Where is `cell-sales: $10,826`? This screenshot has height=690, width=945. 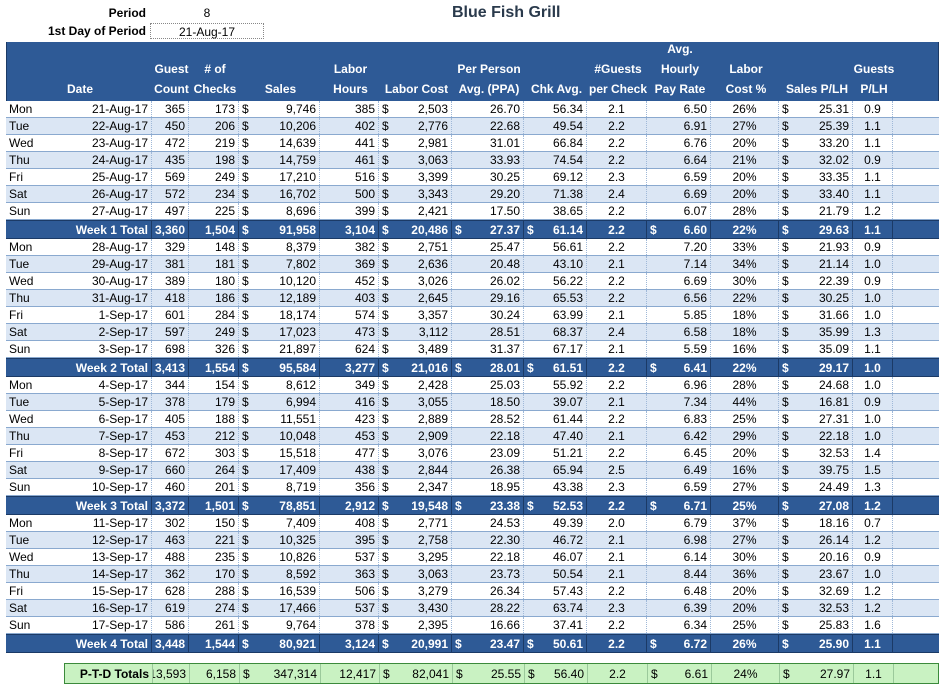
cell-sales: $10,826 is located at coordinates (279, 557).